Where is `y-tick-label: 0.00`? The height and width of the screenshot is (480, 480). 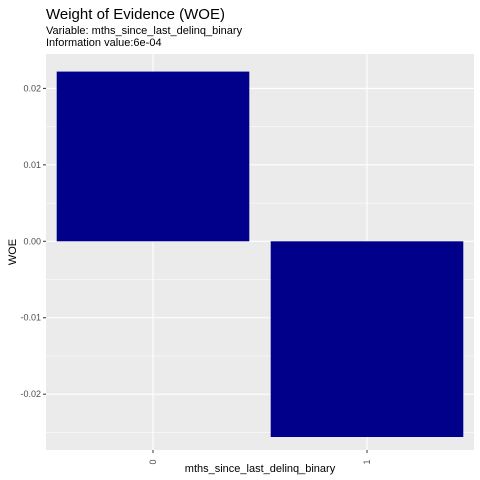
y-tick-label: 0.00 is located at coordinates (32, 241).